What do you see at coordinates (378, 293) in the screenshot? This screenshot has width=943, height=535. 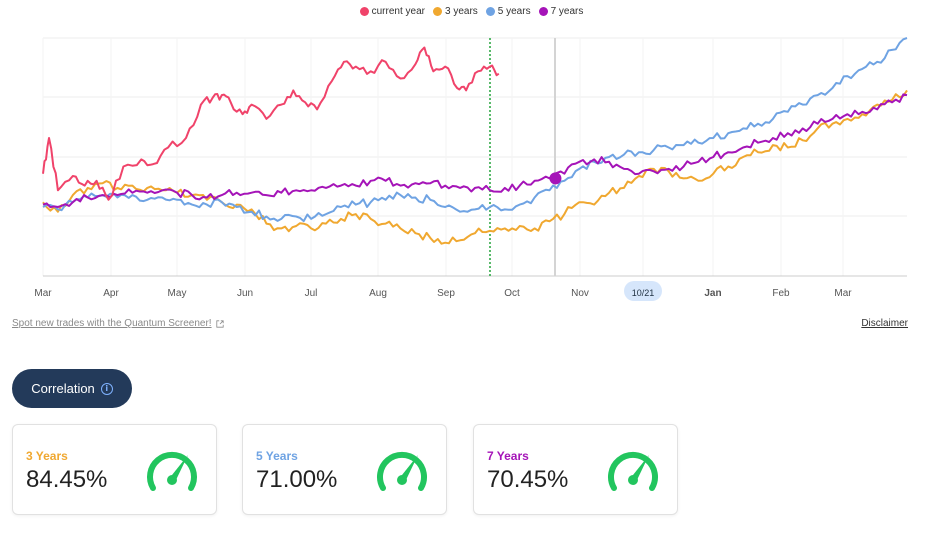 I see `x-tick-label: Aug` at bounding box center [378, 293].